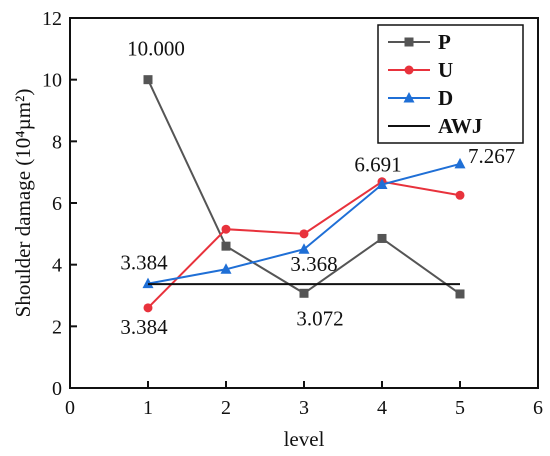 The image size is (550, 456). Describe the element at coordinates (460, 408) in the screenshot. I see `x-tick-label: 5` at that location.